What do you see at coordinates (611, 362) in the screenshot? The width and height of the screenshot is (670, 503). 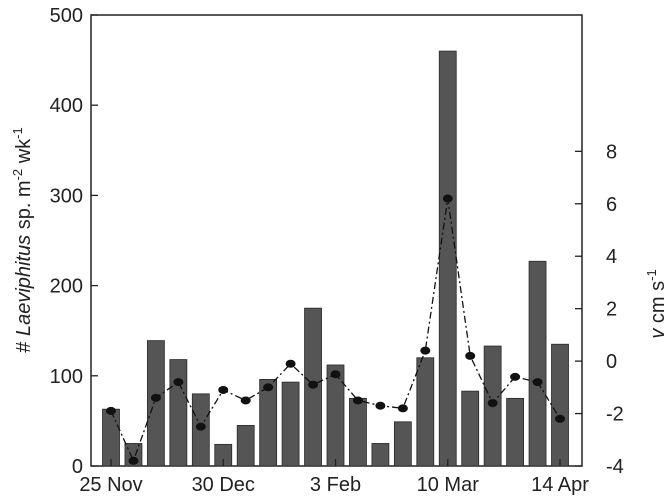 I see `right-axis-tick-label: 0` at bounding box center [611, 362].